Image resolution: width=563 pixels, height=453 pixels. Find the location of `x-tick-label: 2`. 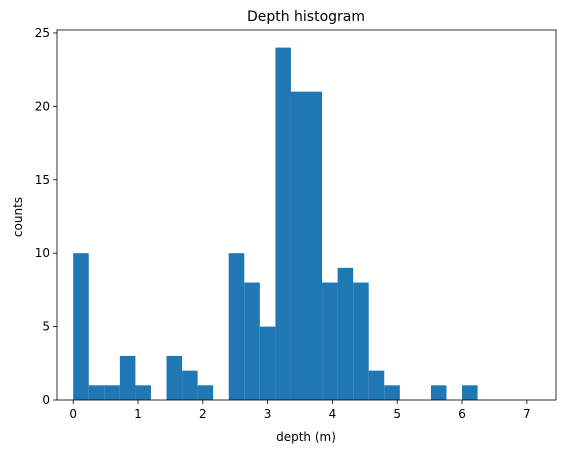

x-tick-label: 2 is located at coordinates (203, 414).